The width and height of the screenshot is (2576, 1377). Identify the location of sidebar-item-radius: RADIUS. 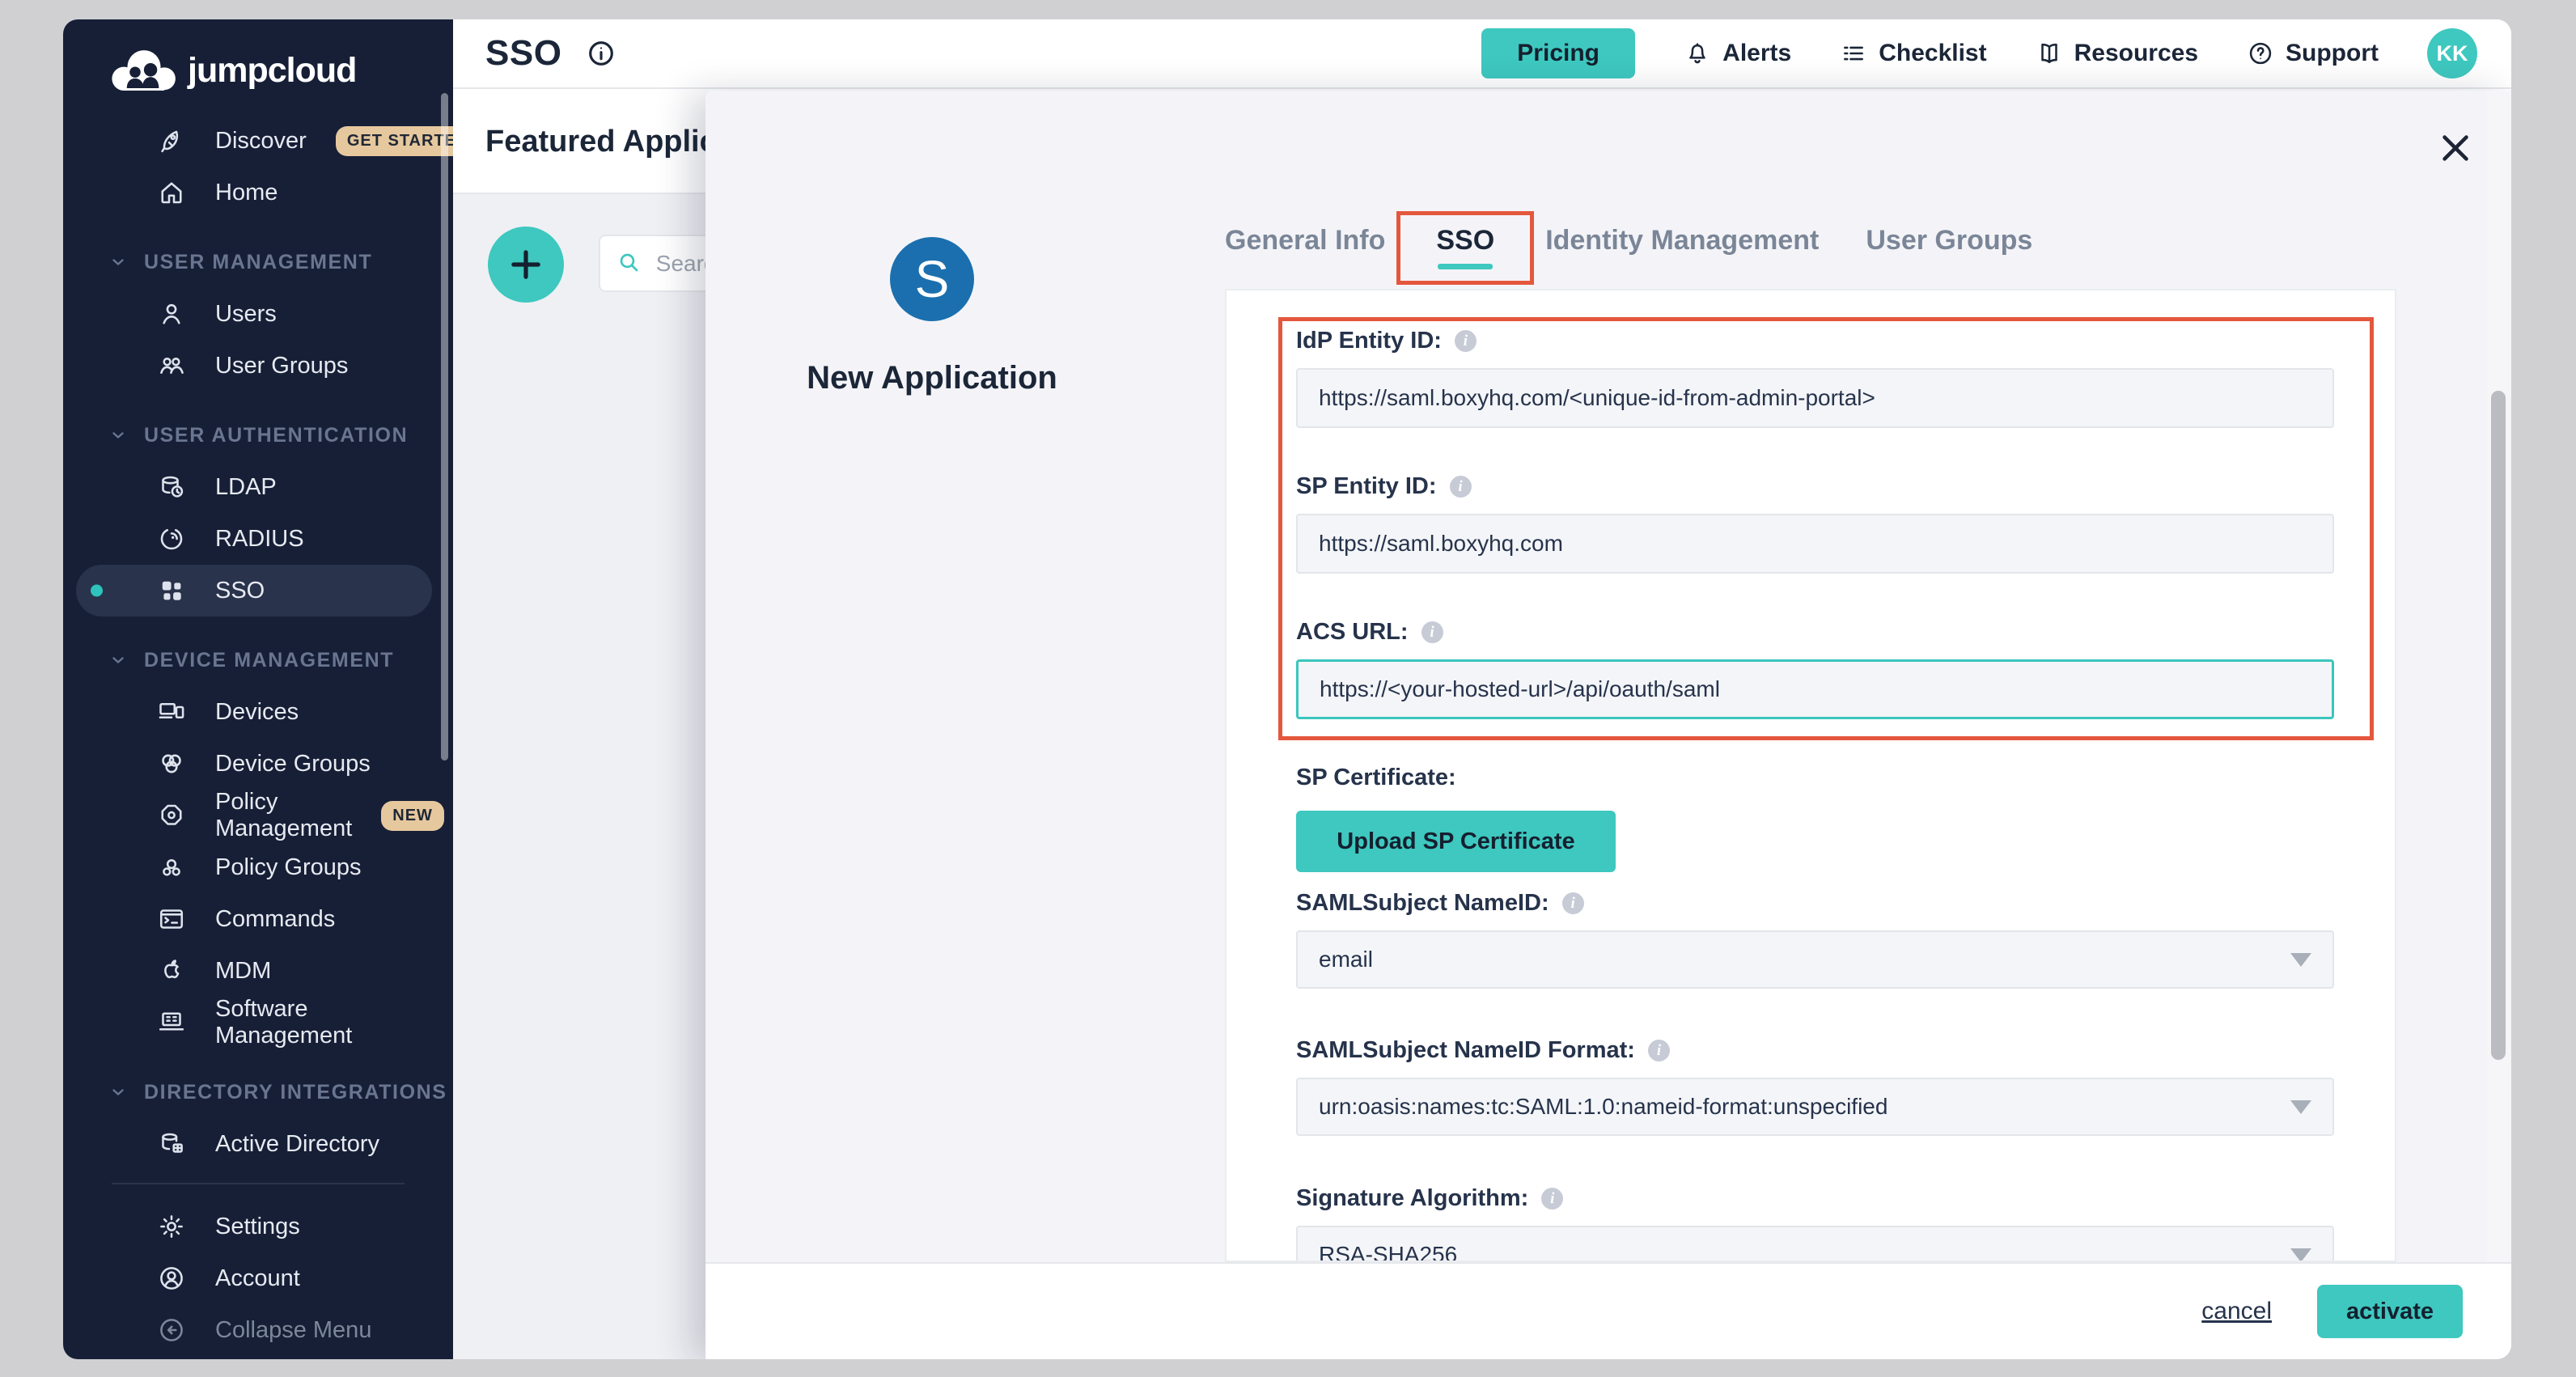
(258, 539).